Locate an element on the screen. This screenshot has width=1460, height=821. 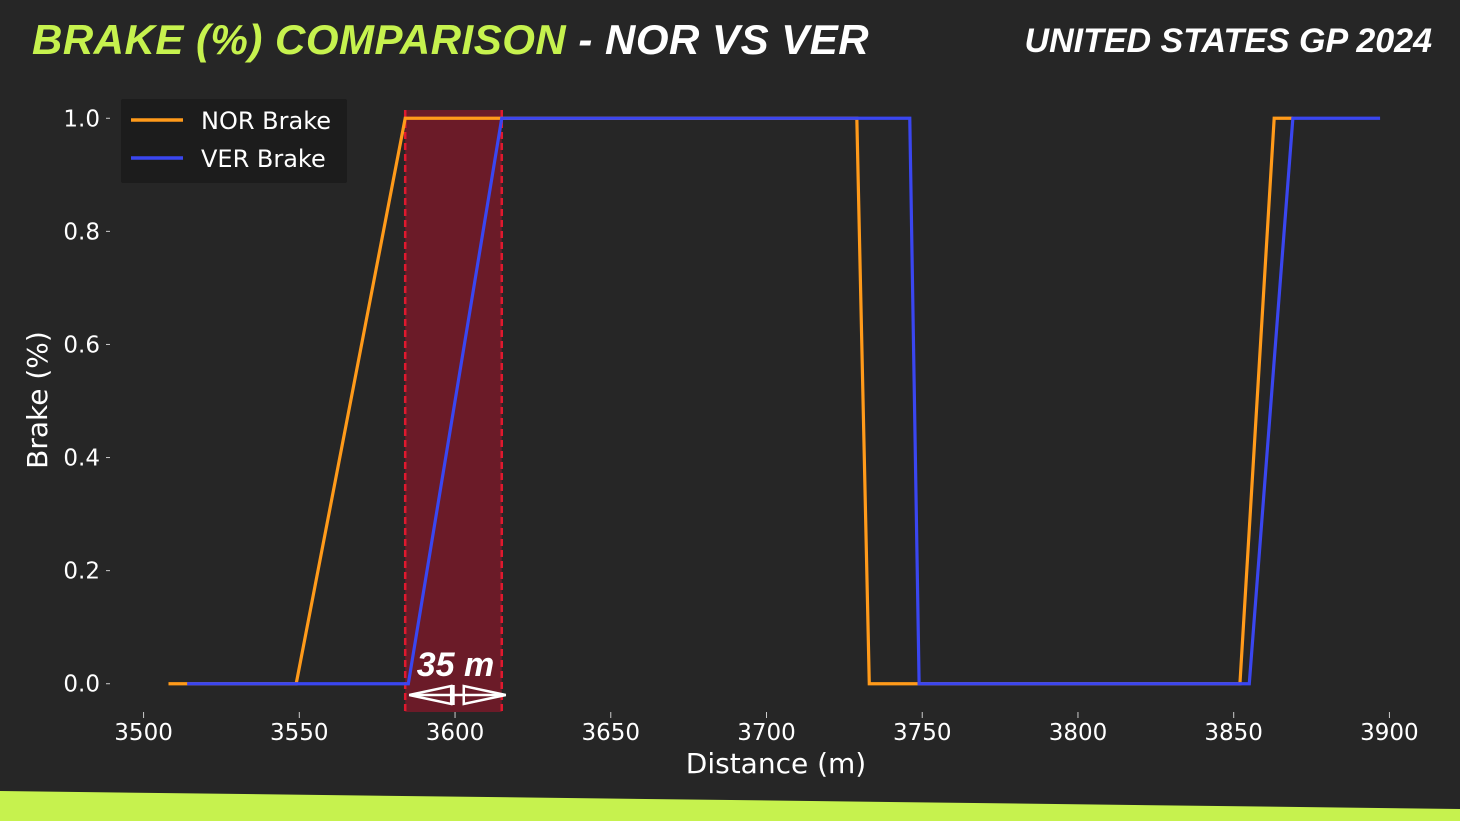
y-tick-label: 0.8 is located at coordinates (81, 232).